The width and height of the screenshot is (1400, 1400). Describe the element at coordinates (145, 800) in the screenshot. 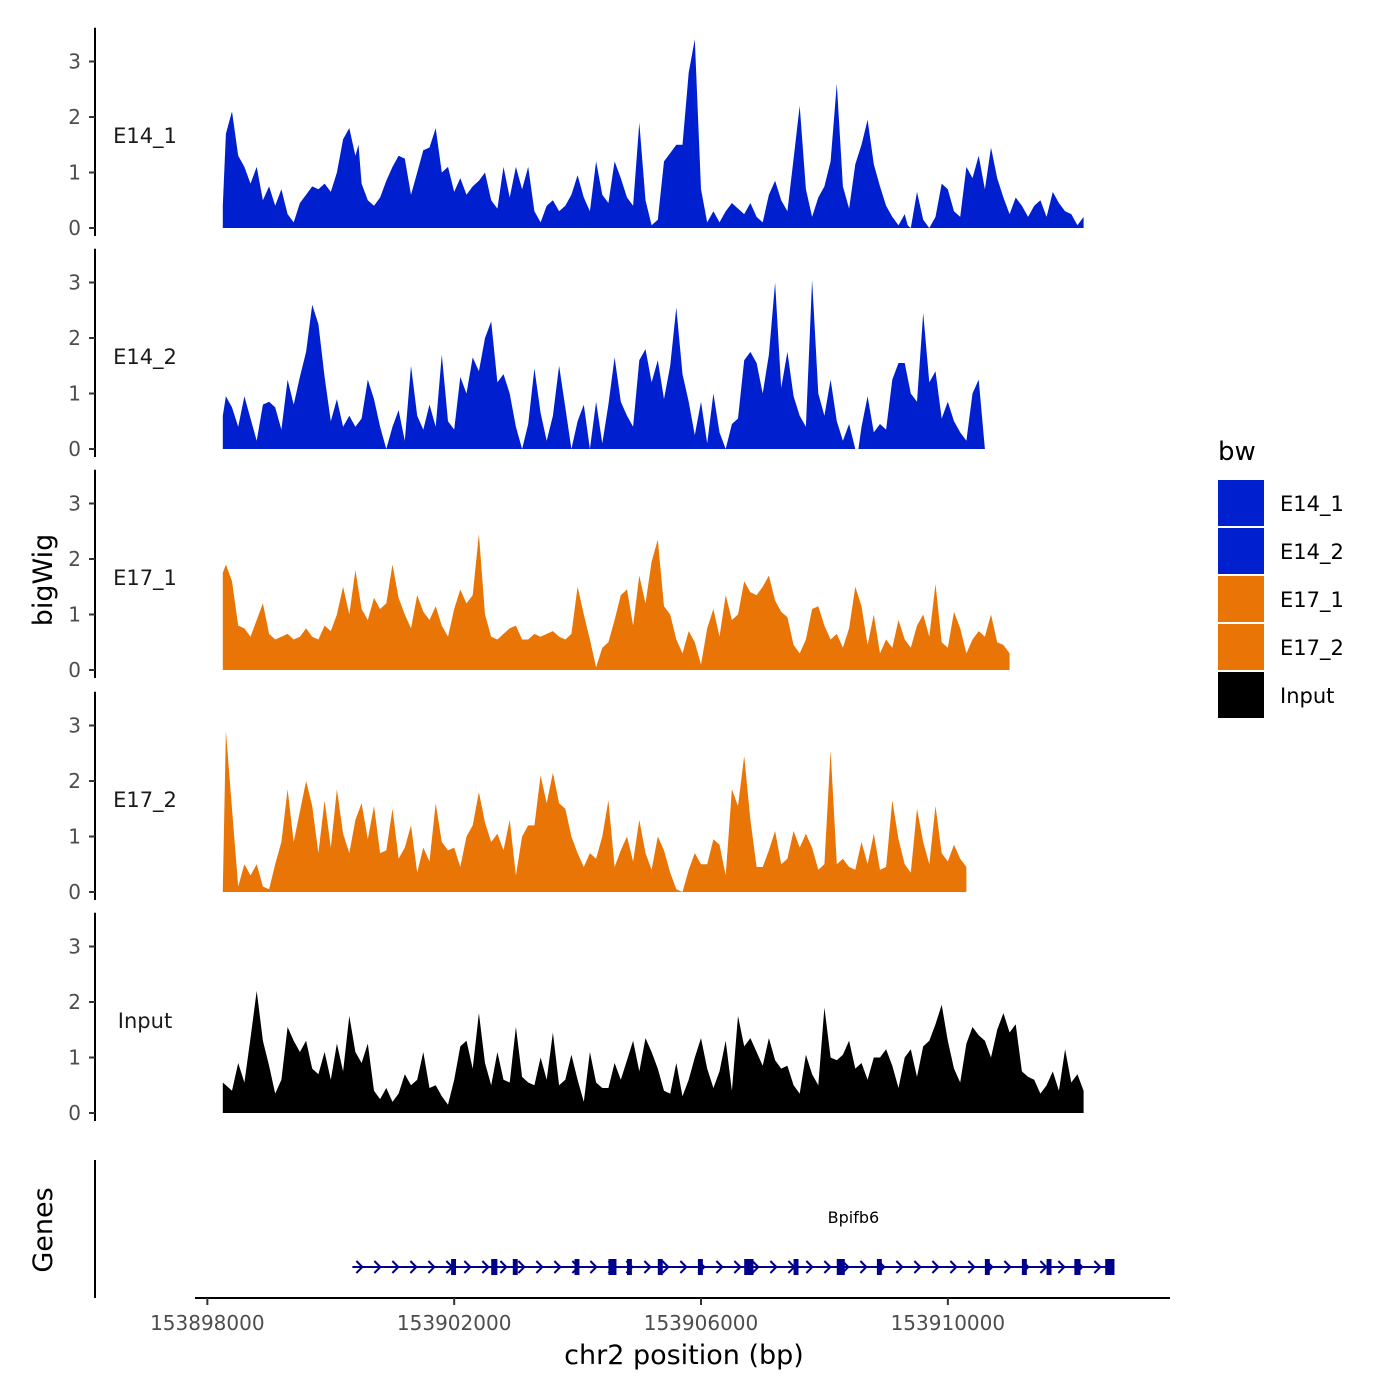

I see `track-label-E17_2: E17_2` at that location.